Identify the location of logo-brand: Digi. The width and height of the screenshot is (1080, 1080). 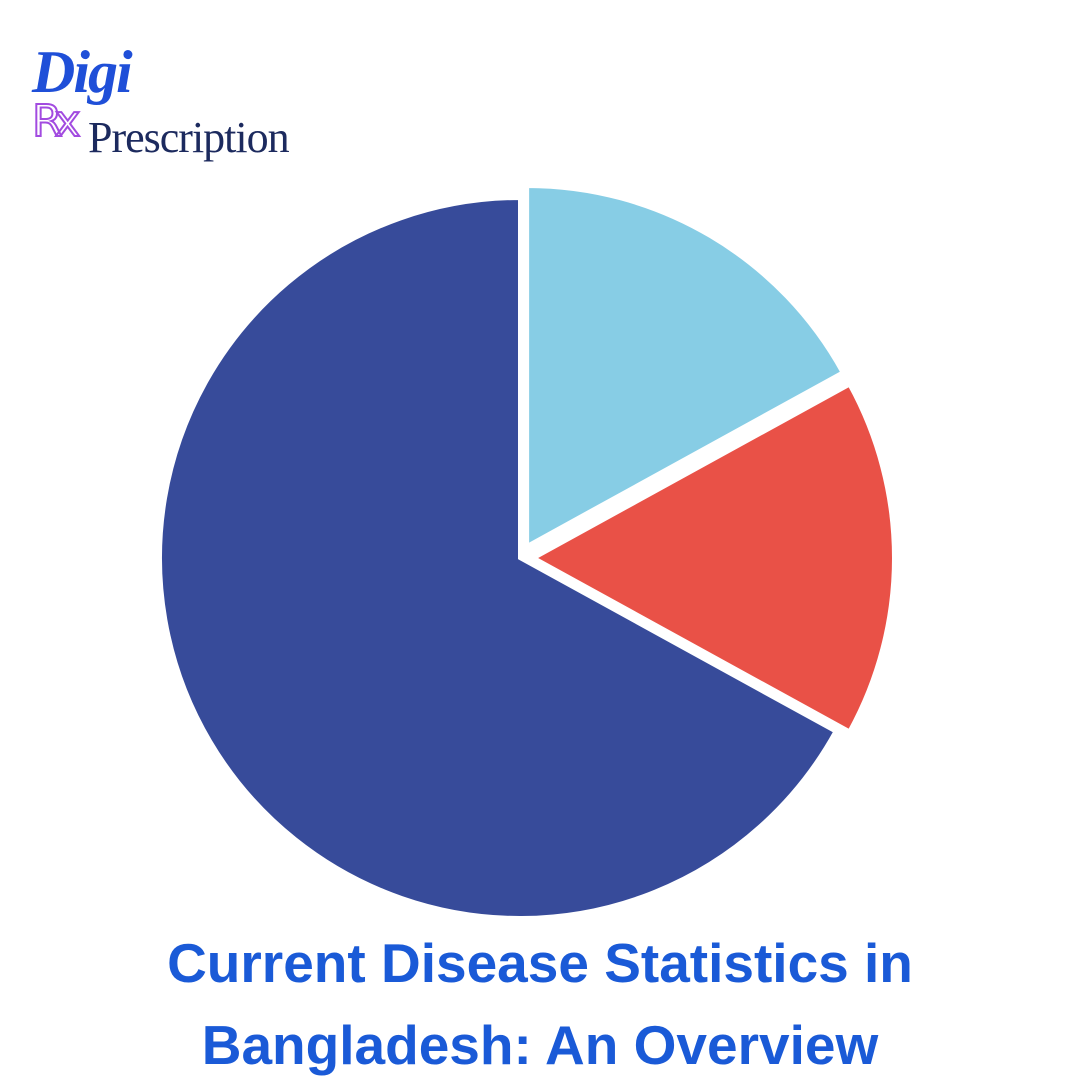
(82, 72).